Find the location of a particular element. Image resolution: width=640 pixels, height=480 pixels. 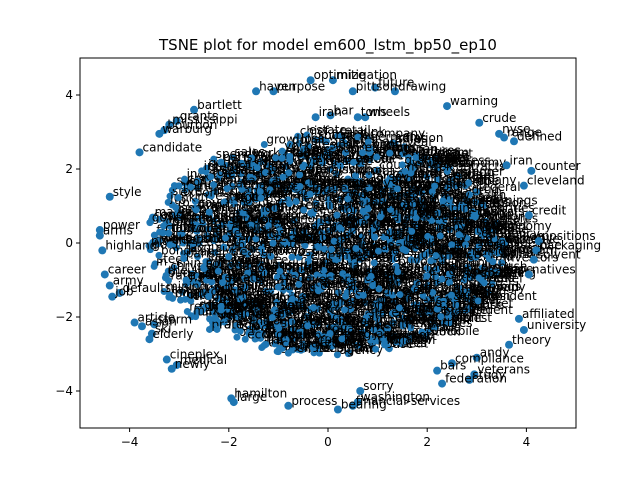

cloud-label: for is located at coordinates (264, 312).